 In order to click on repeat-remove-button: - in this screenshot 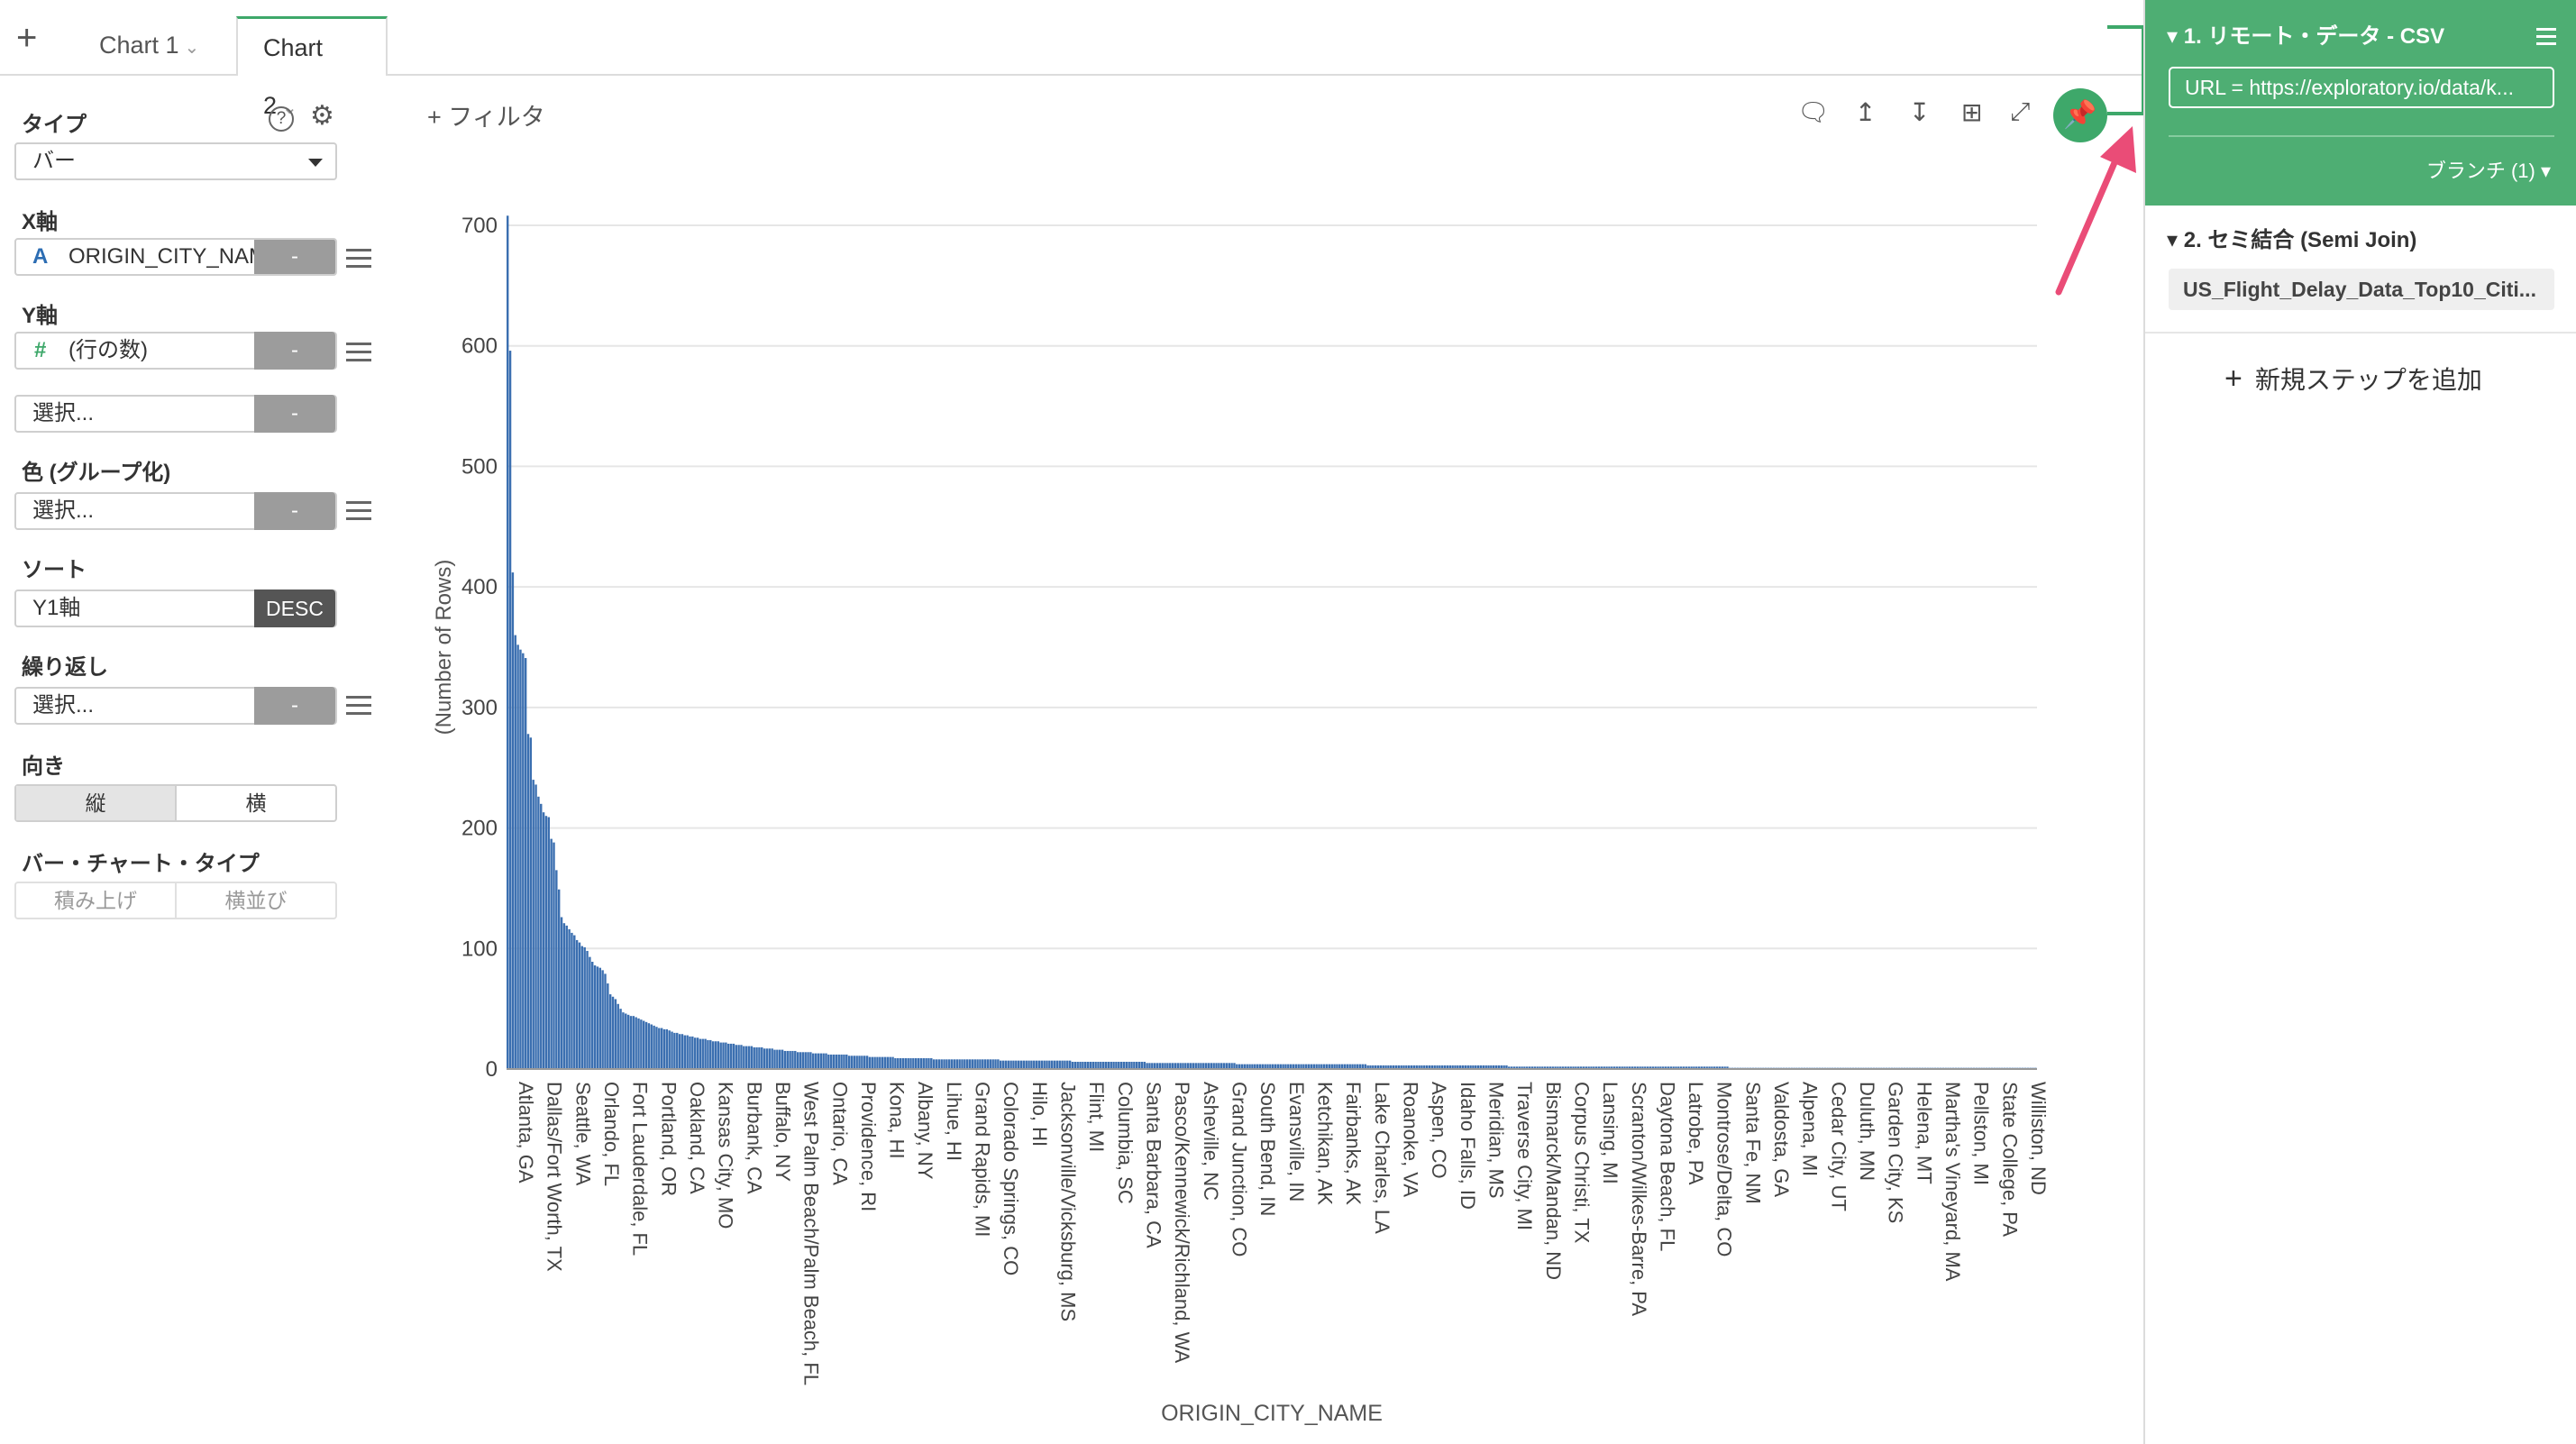, I will do `click(294, 706)`.